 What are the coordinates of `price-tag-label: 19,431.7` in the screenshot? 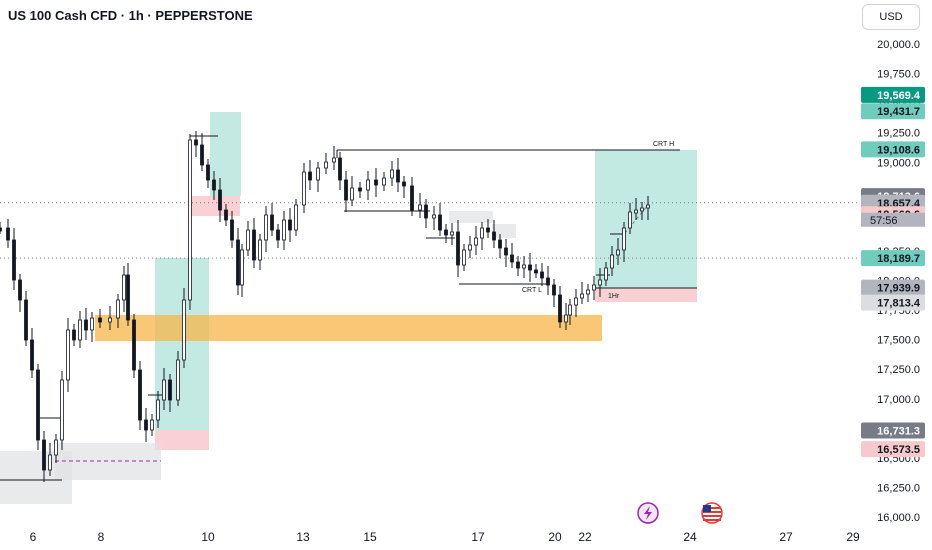 It's located at (898, 112).